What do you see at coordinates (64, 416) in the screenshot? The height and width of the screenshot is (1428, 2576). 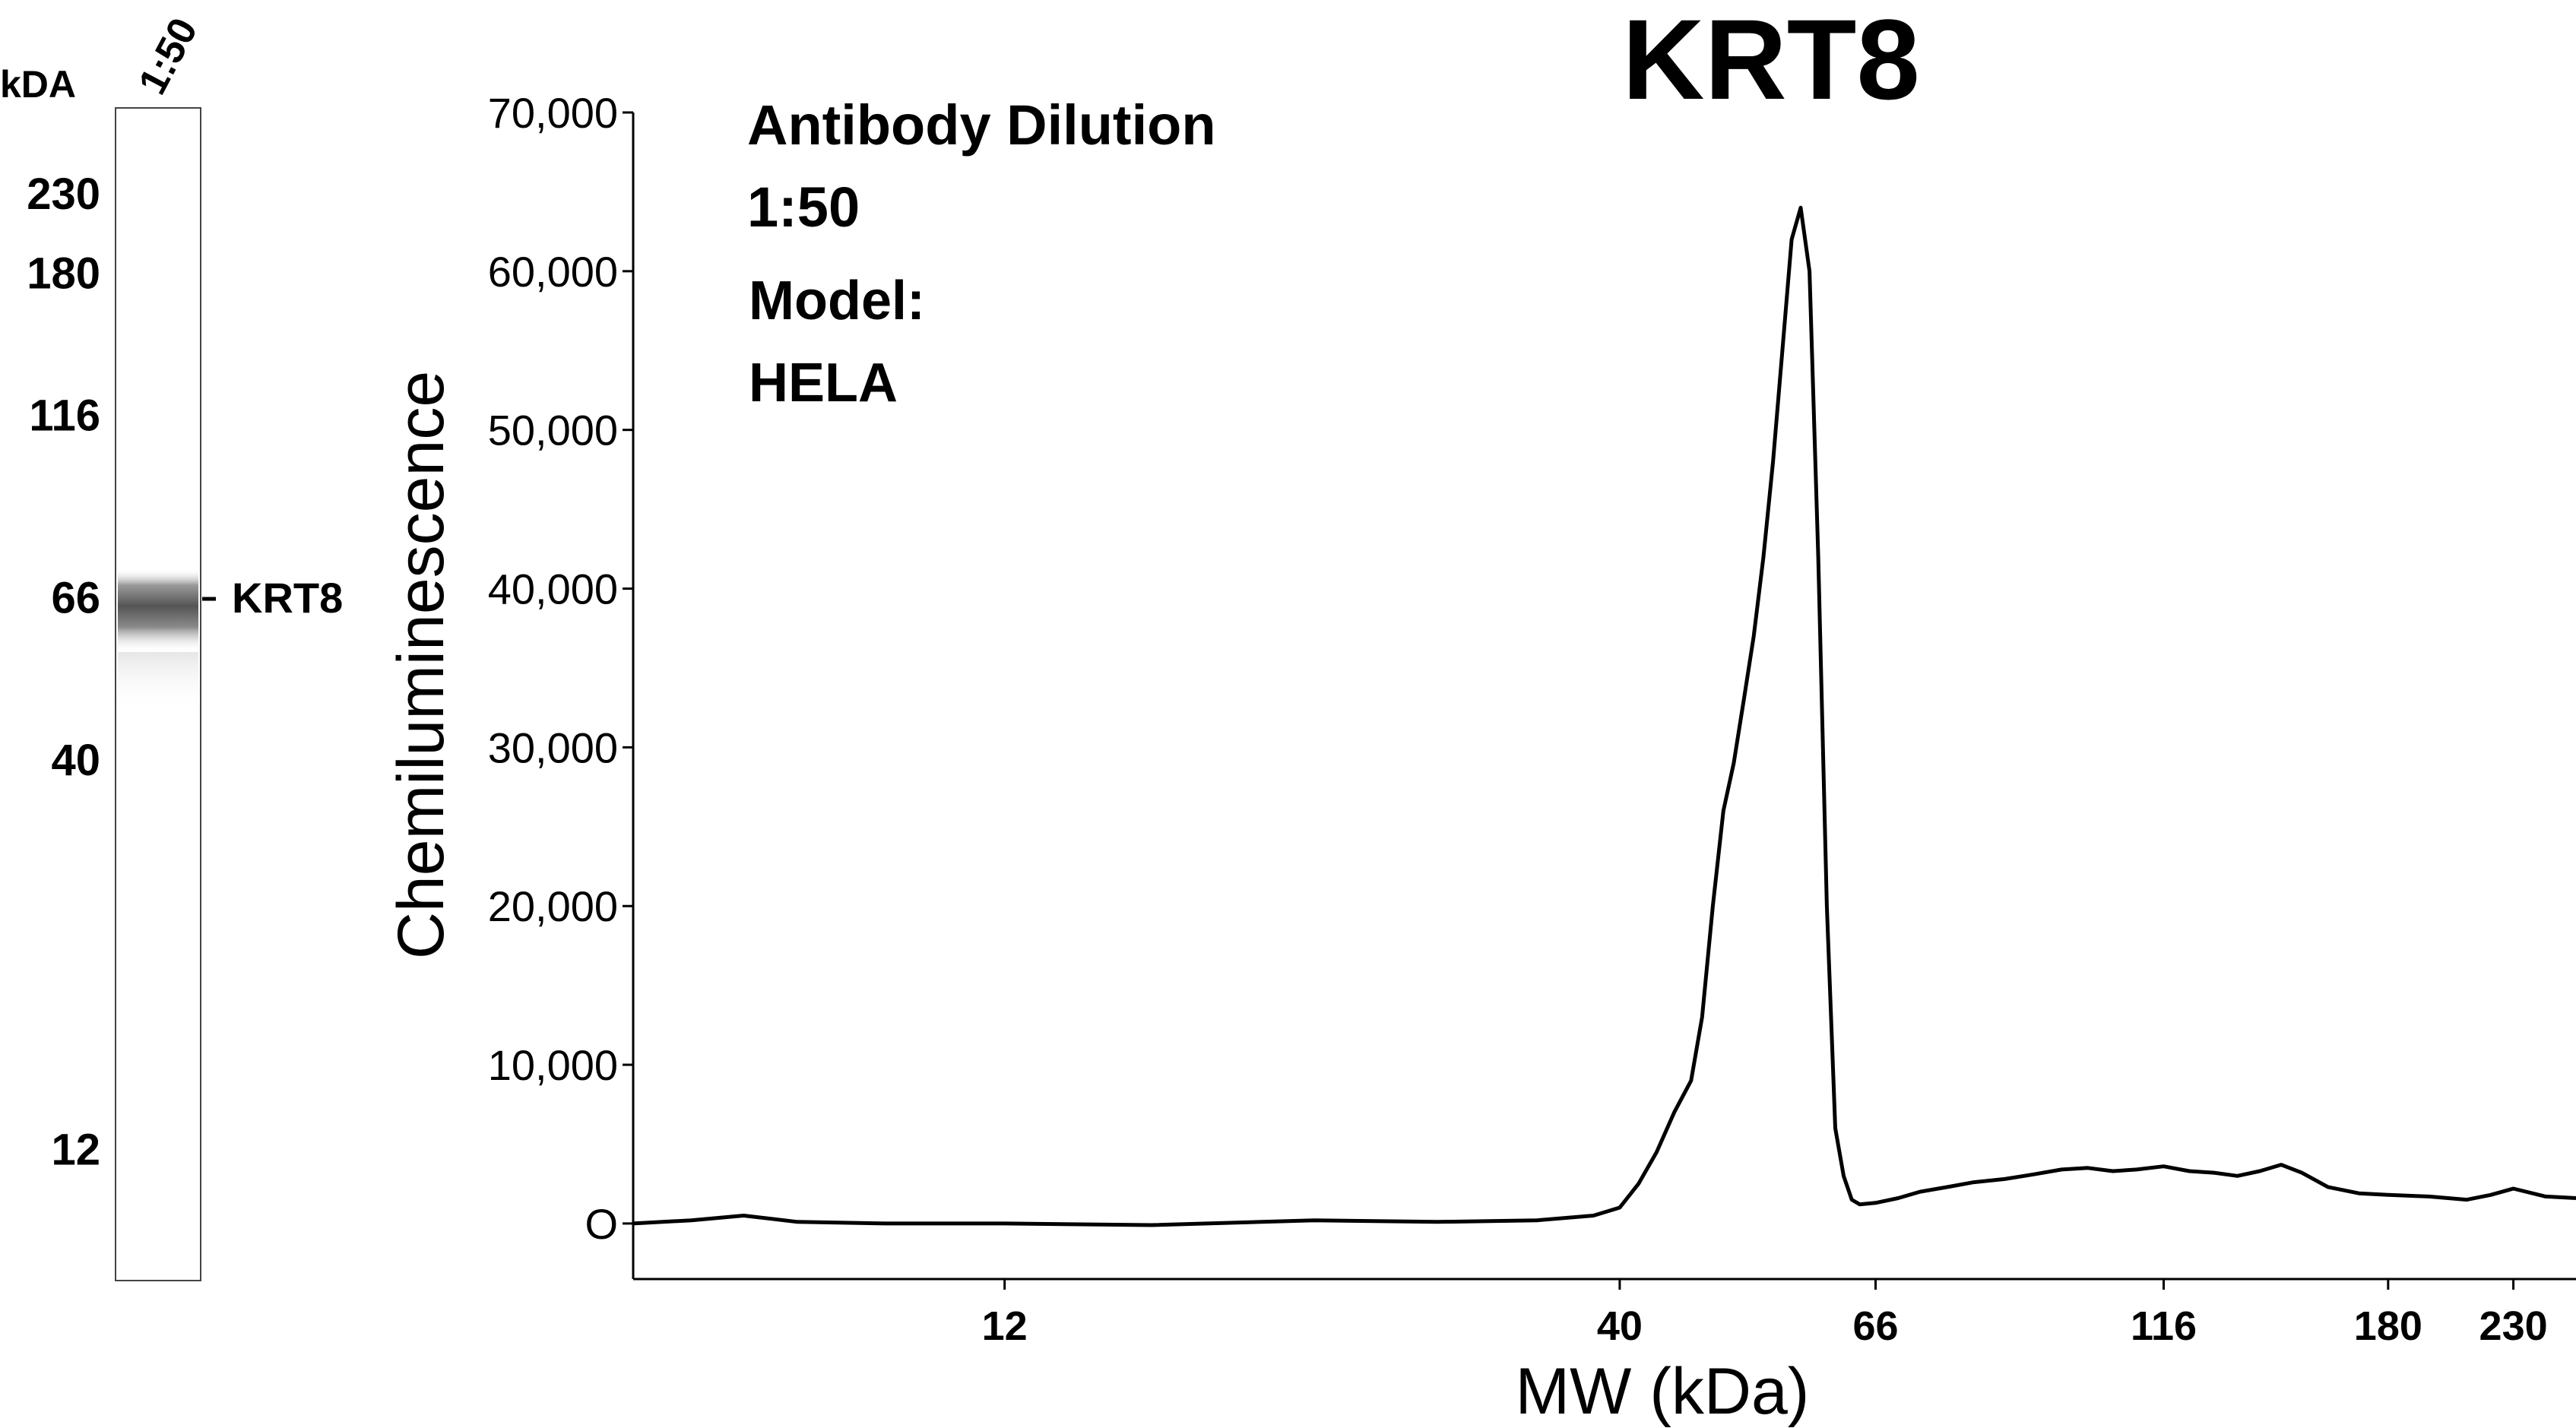 I see `blot-marker-label: 116` at bounding box center [64, 416].